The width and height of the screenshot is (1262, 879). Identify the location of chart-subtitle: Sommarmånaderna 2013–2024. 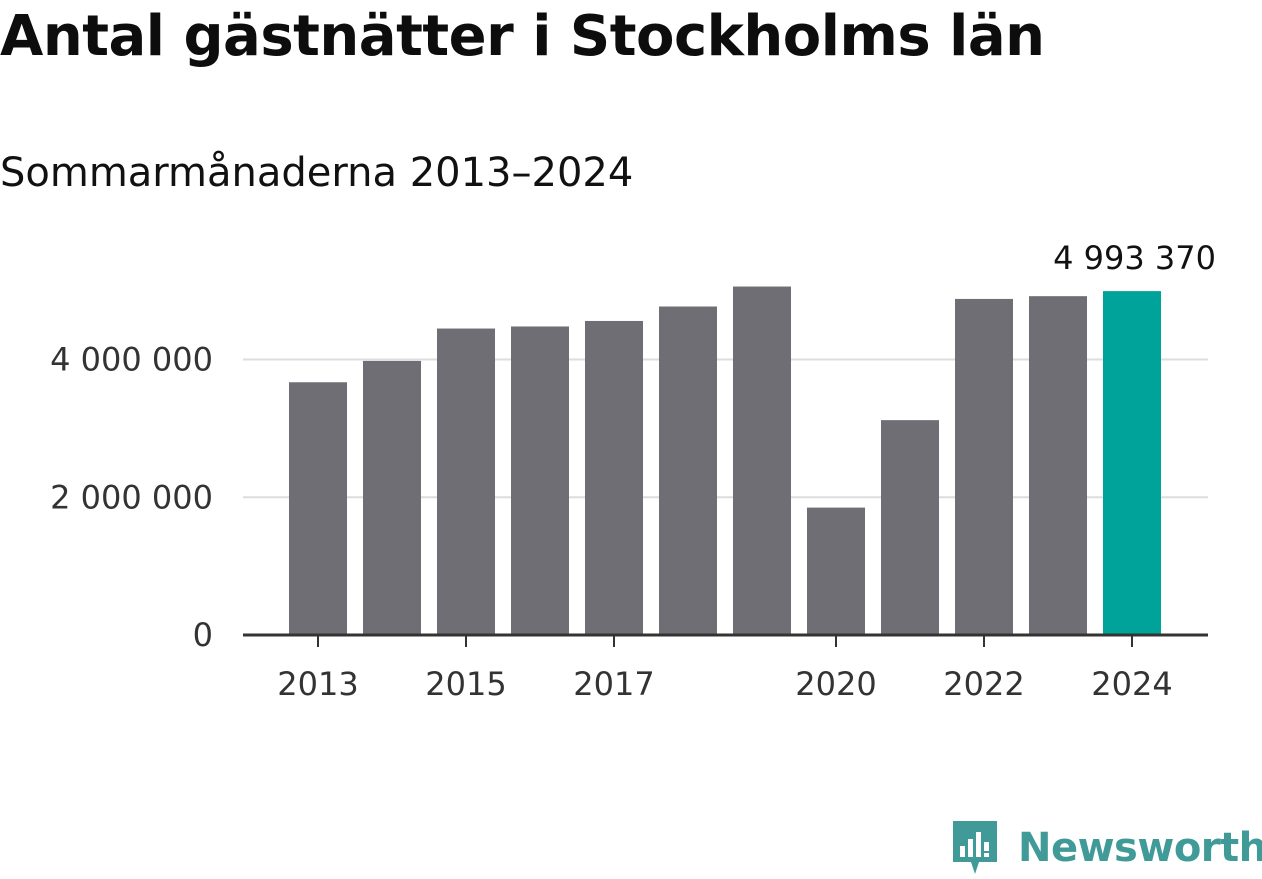
(317, 173).